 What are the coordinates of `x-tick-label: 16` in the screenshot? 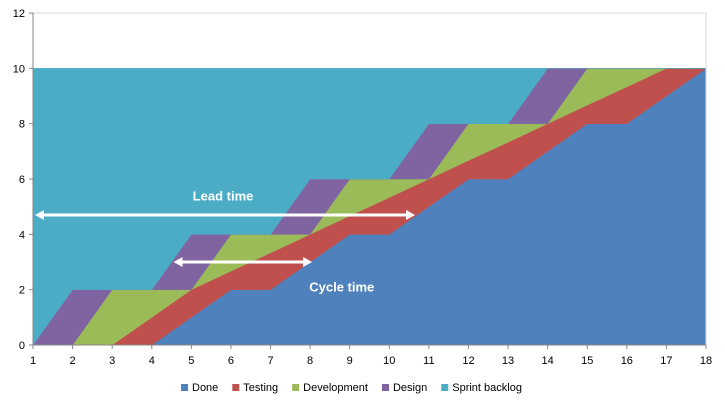 It's located at (627, 361).